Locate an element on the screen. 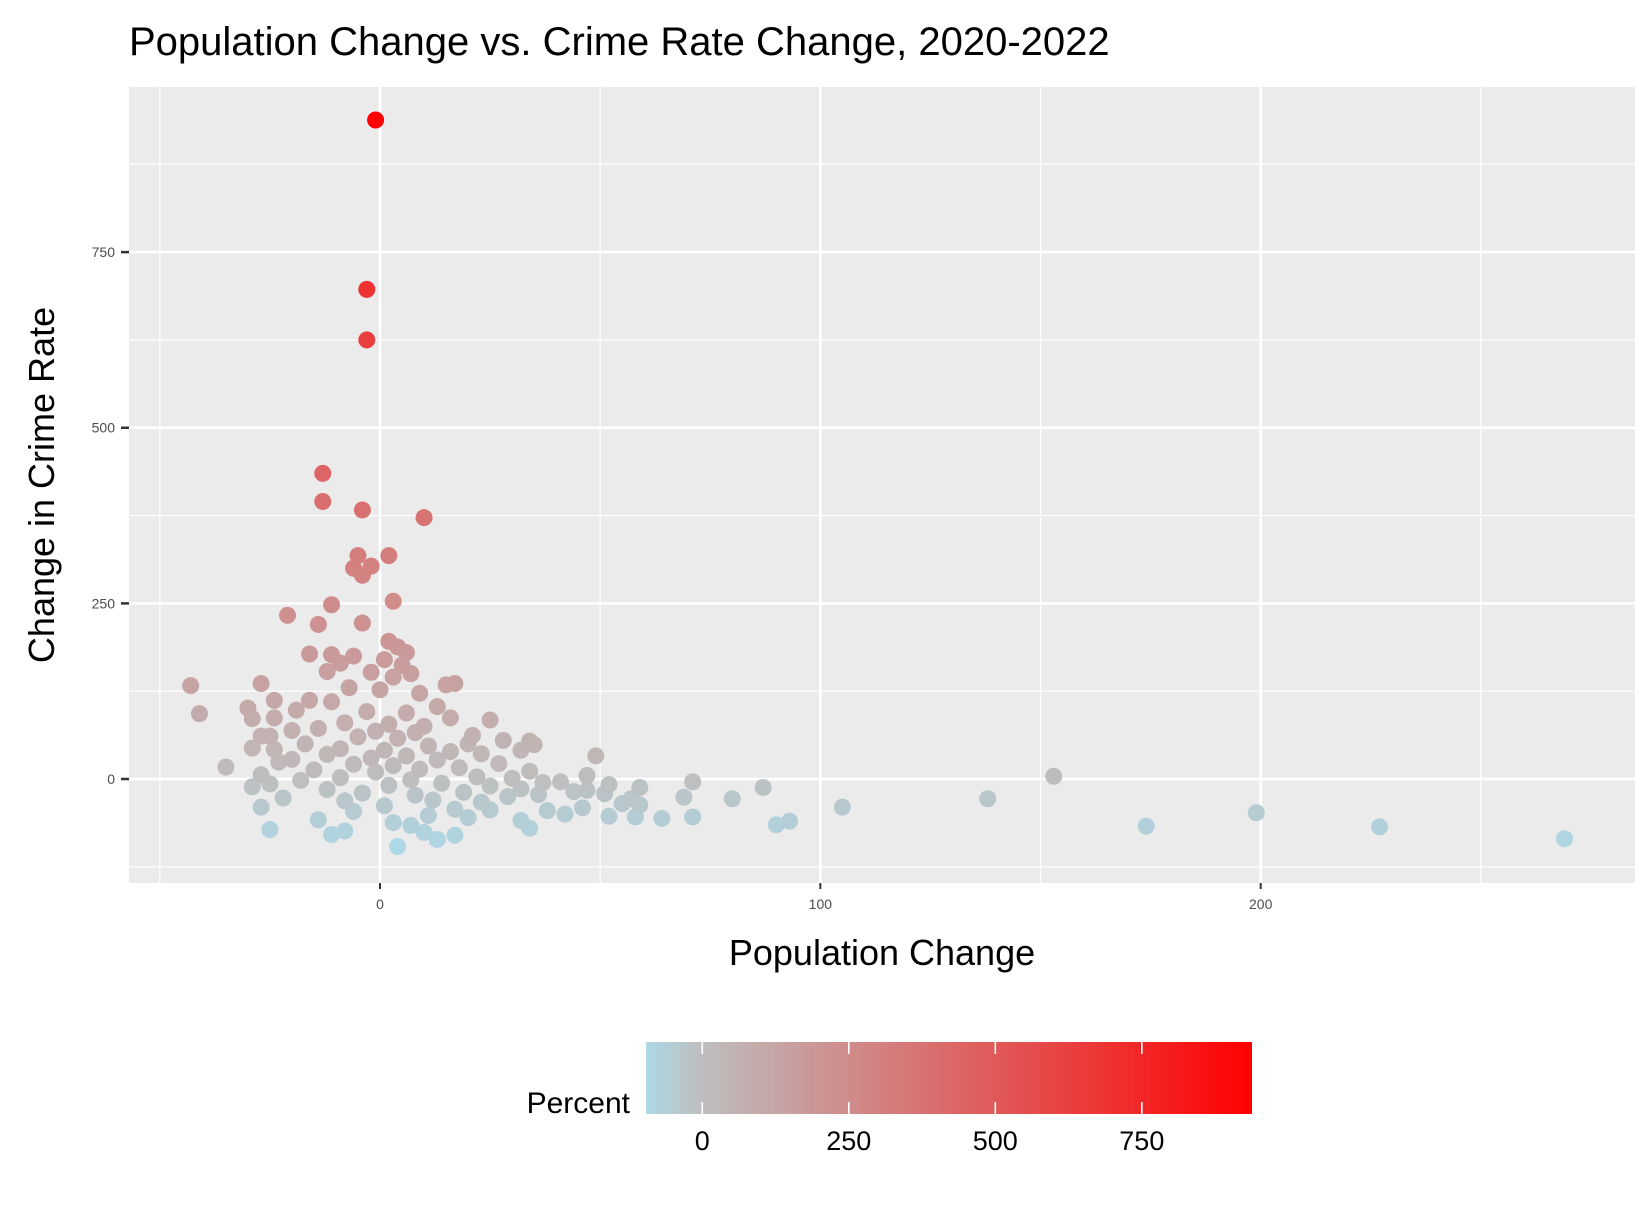 Image resolution: width=1650 pixels, height=1205 pixels. colorbar-tick-label: 750 is located at coordinates (1141, 1141).